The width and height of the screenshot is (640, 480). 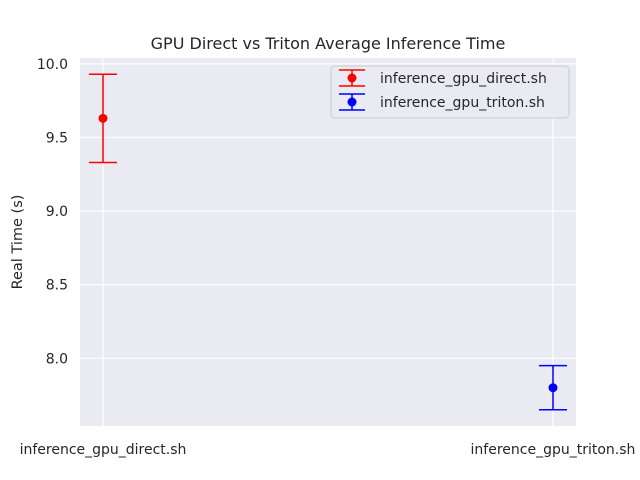 I want to click on x-tick-label: inference_gpu_triton.sh, so click(x=553, y=450).